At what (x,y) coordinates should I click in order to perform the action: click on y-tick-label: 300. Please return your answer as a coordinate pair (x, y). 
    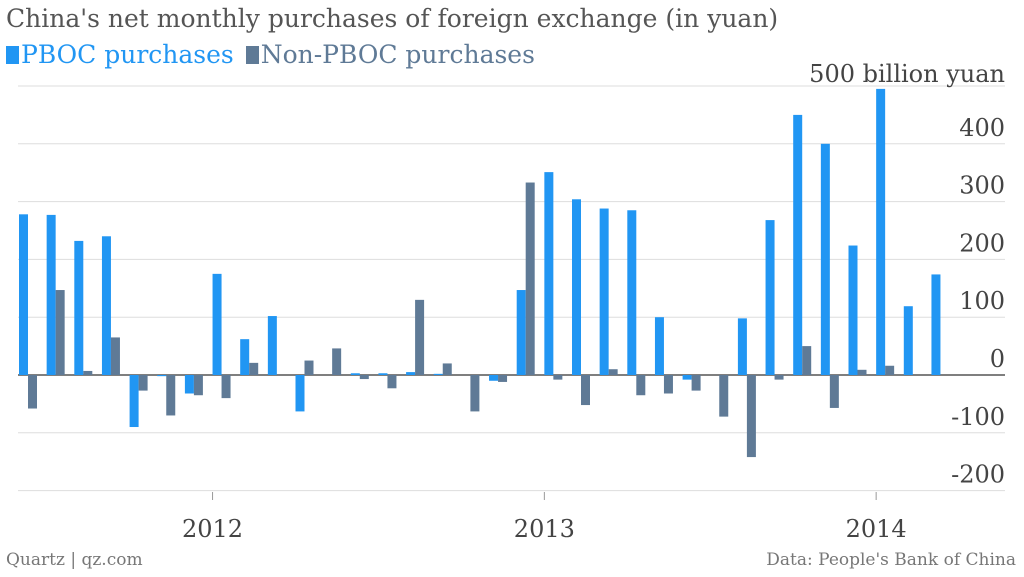
    Looking at the image, I should click on (982, 186).